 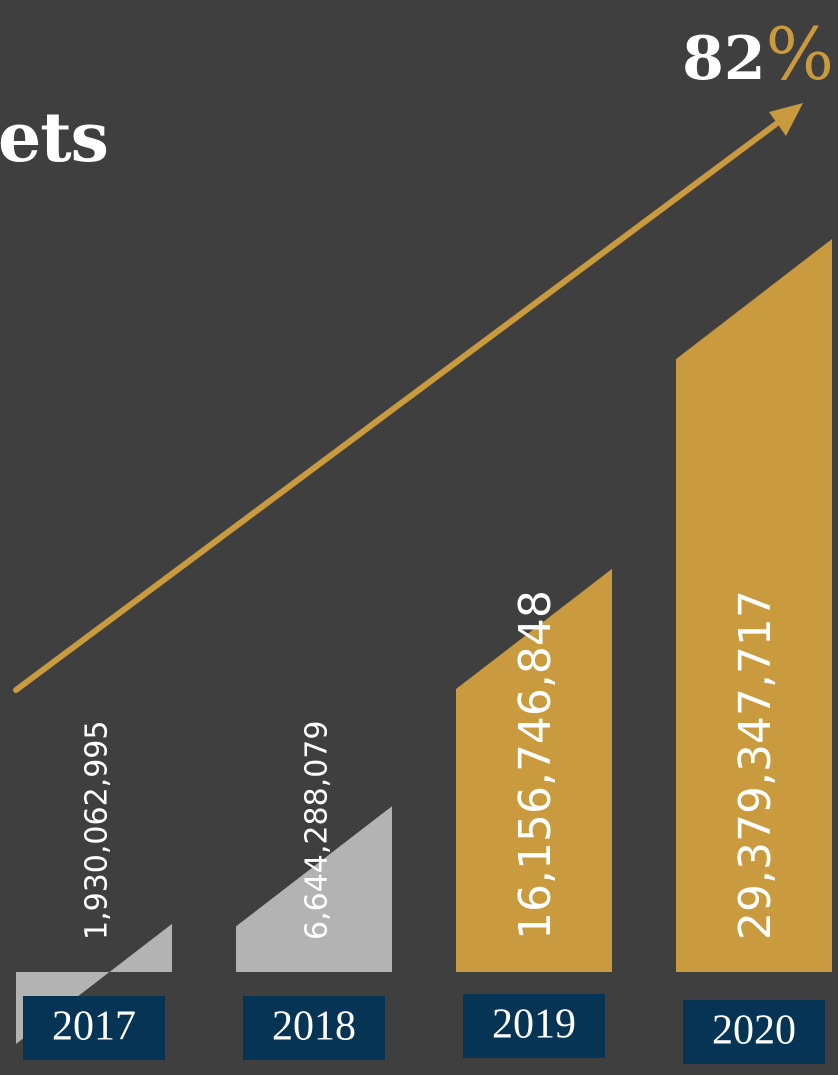 I want to click on year-box-2020, so click(x=754, y=1032).